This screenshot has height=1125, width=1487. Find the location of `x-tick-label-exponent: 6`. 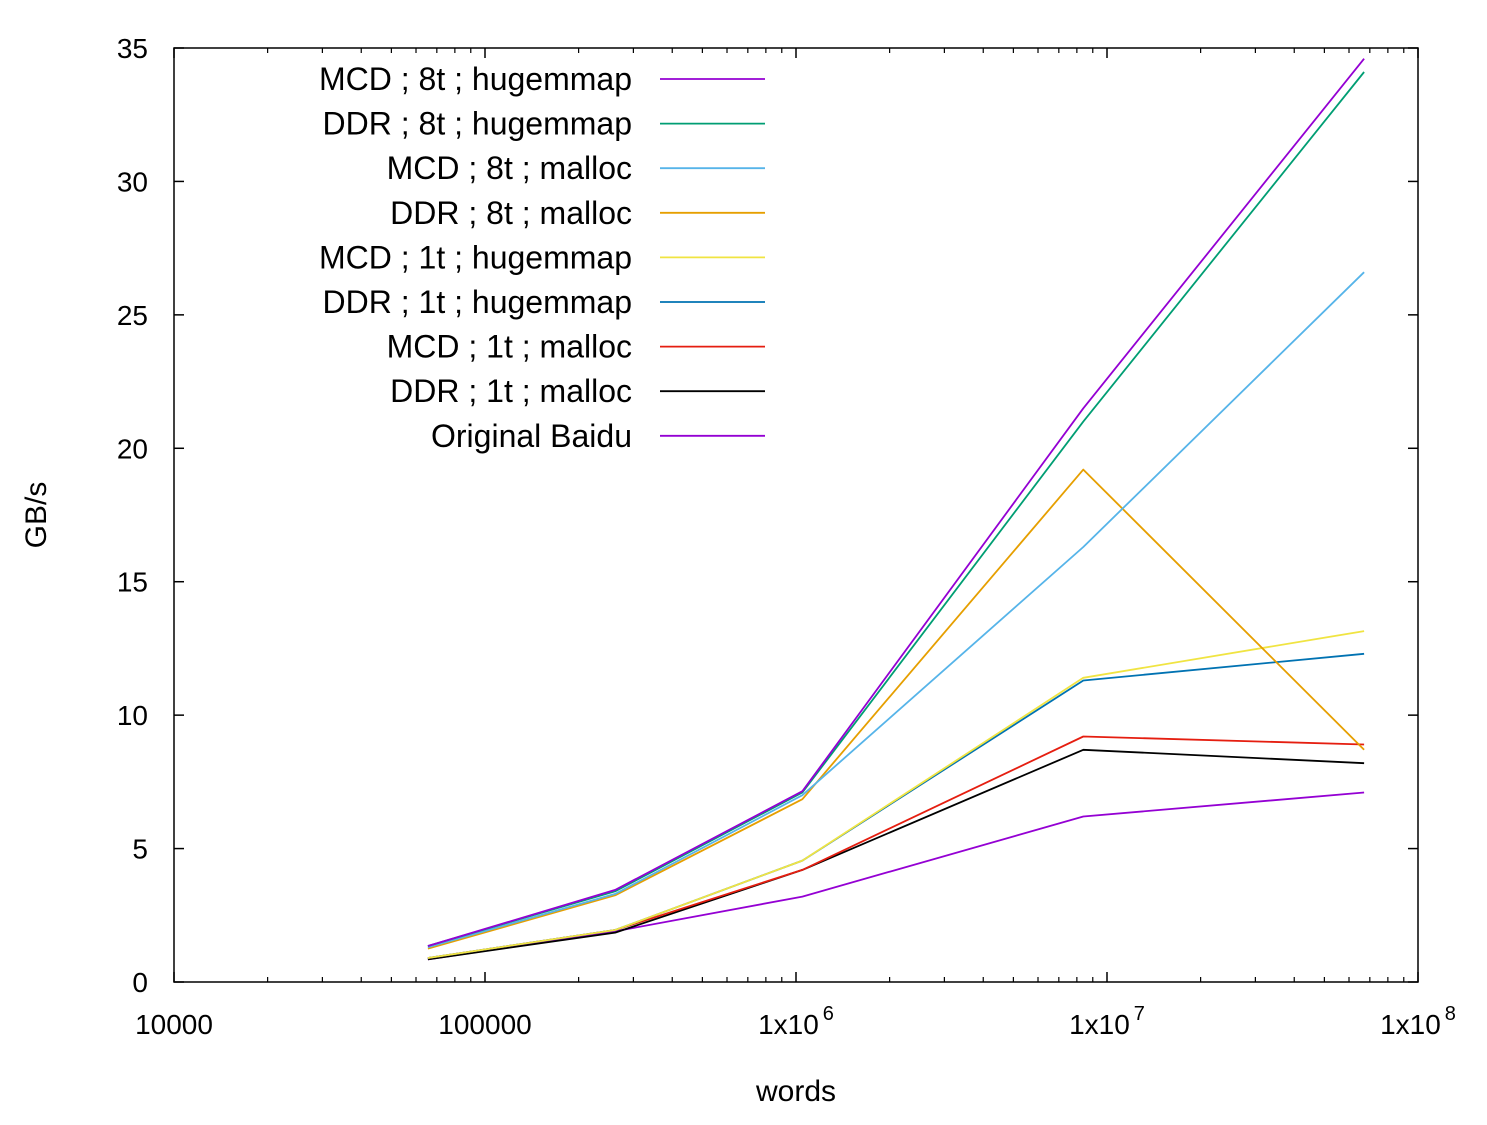

x-tick-label-exponent: 6 is located at coordinates (828, 1014).